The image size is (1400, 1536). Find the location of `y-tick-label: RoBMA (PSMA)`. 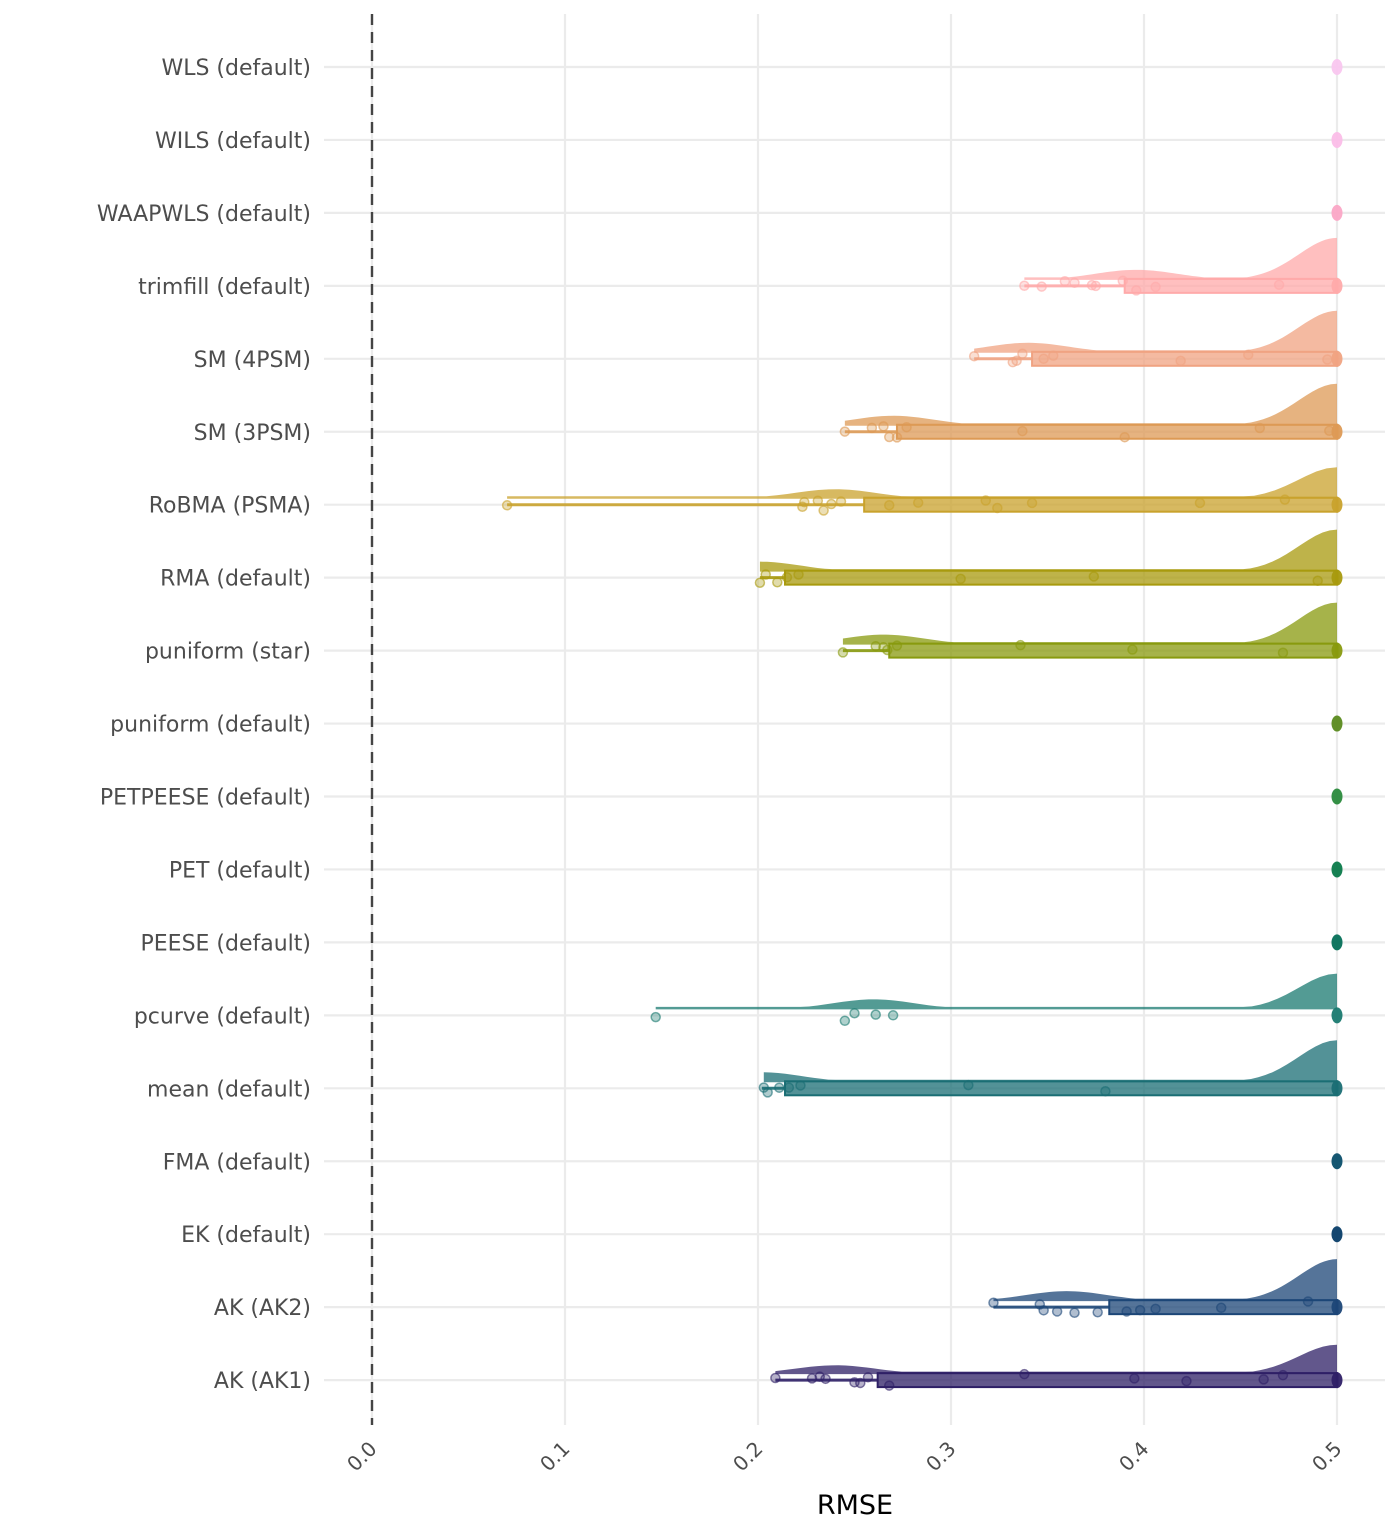

y-tick-label: RoBMA (PSMA) is located at coordinates (230, 506).